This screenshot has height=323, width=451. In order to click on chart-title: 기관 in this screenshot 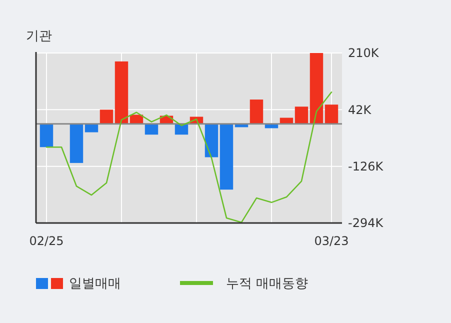, I will do `click(39, 36)`.